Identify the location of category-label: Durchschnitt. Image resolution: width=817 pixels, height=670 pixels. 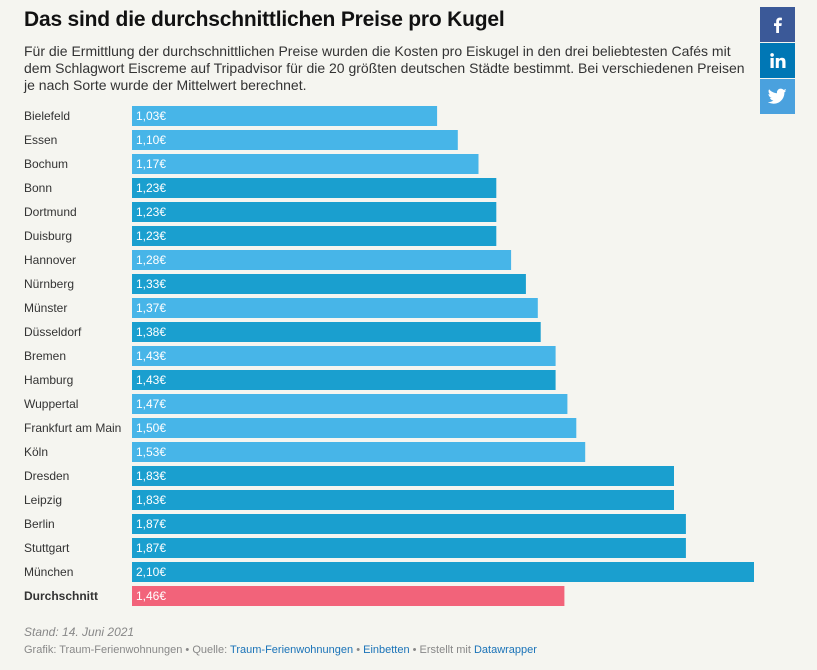
(61, 596).